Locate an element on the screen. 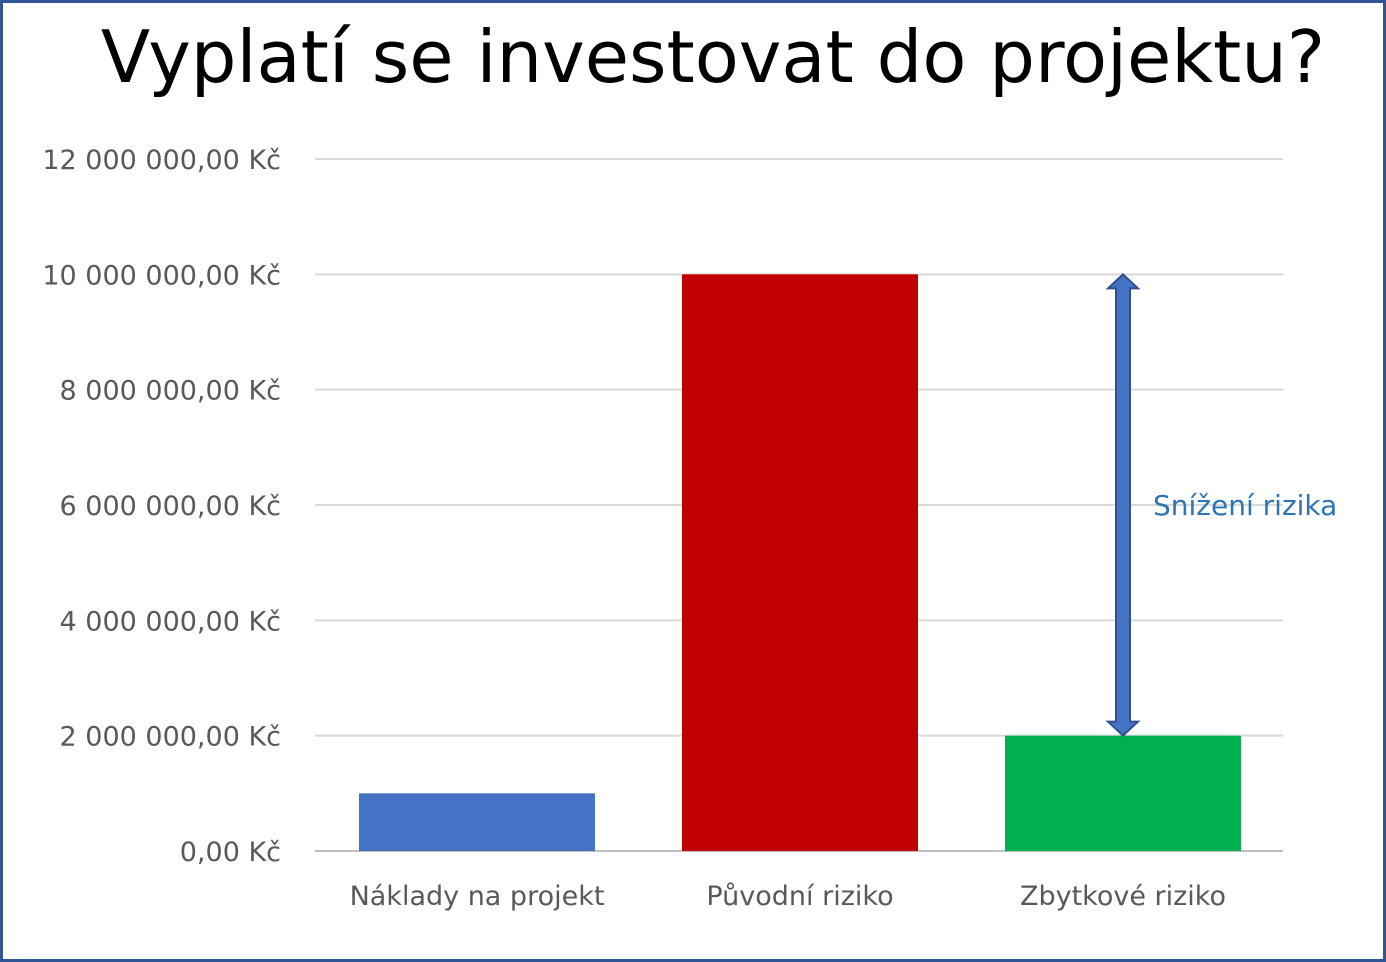 This screenshot has height=962, width=1386. x-category-label: Původní riziko is located at coordinates (799, 896).